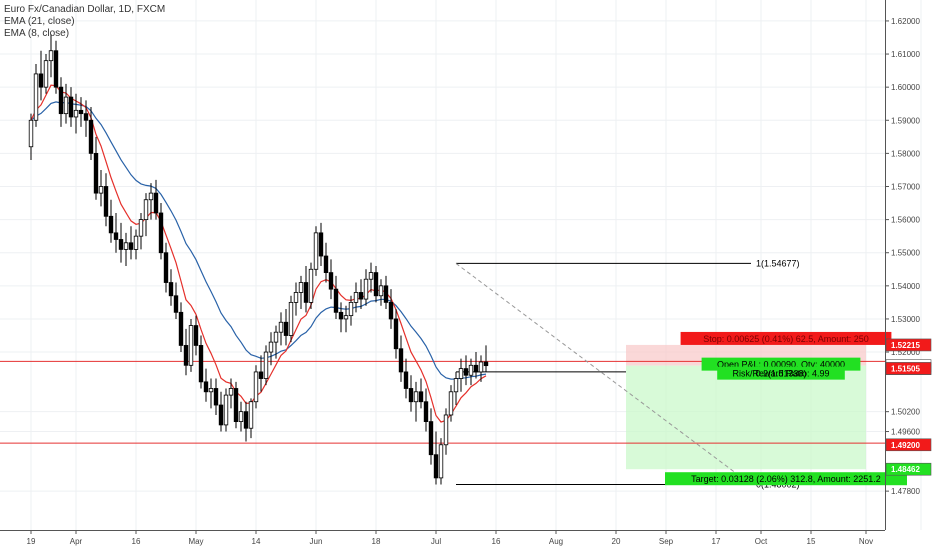 This screenshot has width=932, height=550. What do you see at coordinates (616, 541) in the screenshot?
I see `time-tick-label: 20` at bounding box center [616, 541].